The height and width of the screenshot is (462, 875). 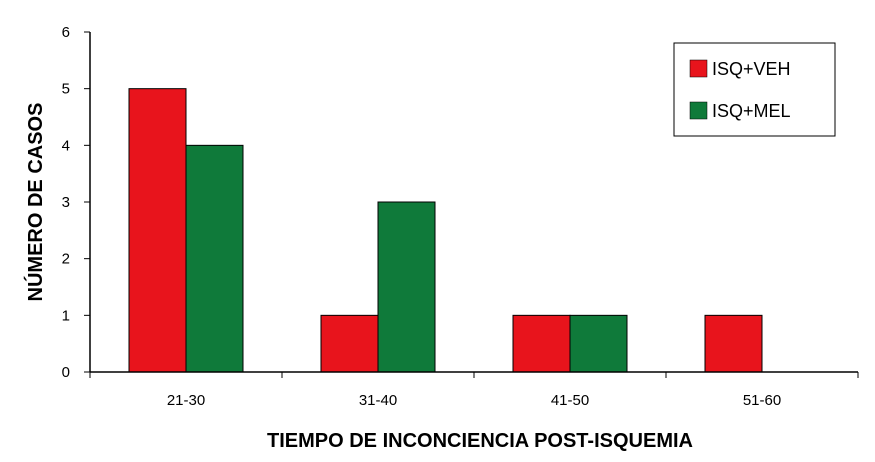 What do you see at coordinates (698, 68) in the screenshot?
I see `legend-swatch-isq-veh` at bounding box center [698, 68].